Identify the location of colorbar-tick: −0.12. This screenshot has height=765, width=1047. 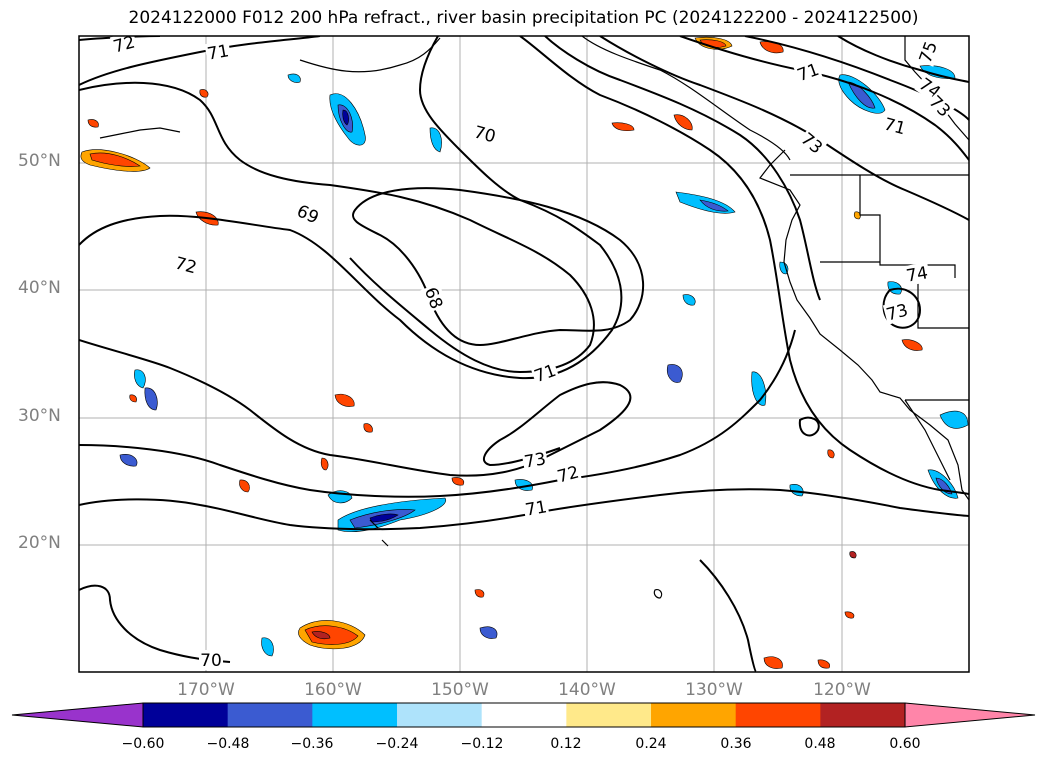
(482, 744).